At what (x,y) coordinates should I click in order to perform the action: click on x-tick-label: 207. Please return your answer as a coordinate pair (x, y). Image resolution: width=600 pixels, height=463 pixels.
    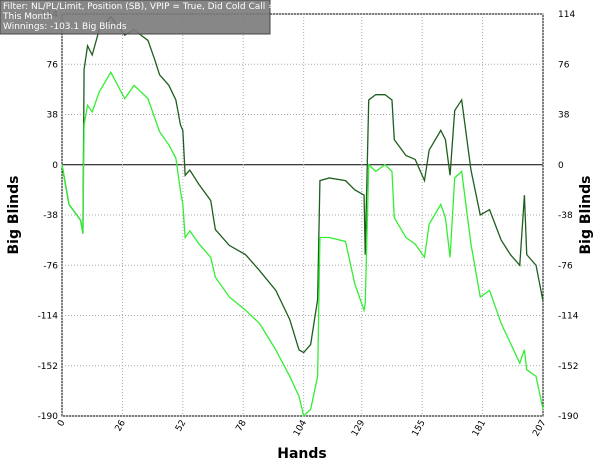
    Looking at the image, I should click on (539, 429).